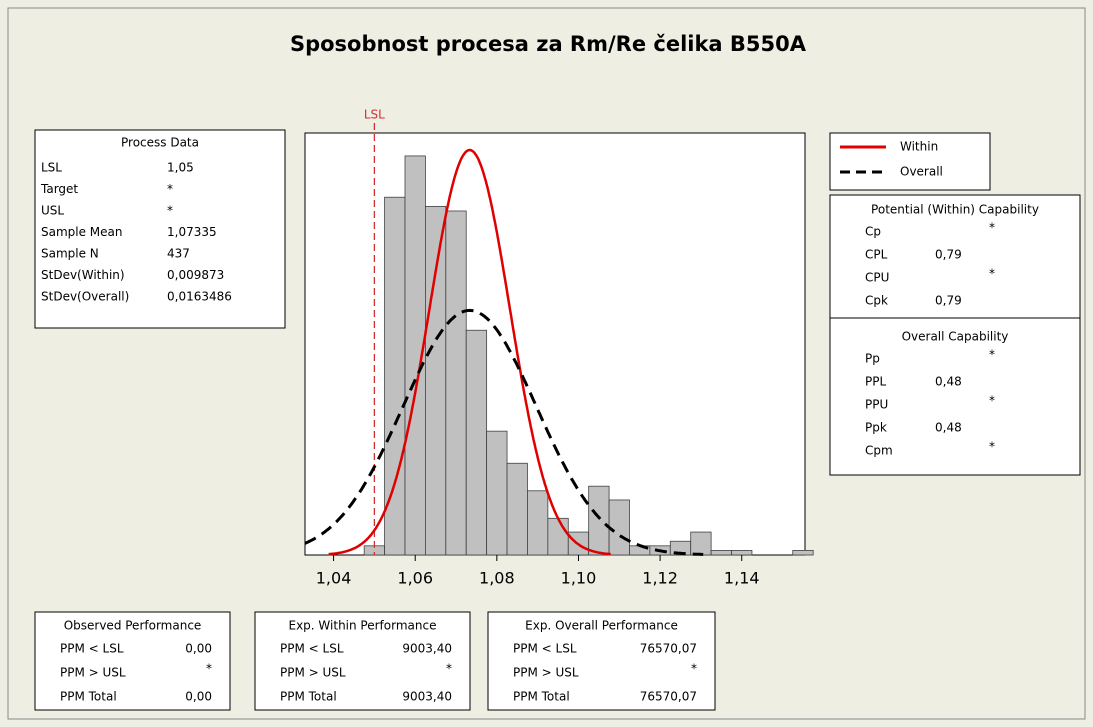 This screenshot has height=727, width=1093. I want to click on lsl-label: LSL, so click(374, 115).